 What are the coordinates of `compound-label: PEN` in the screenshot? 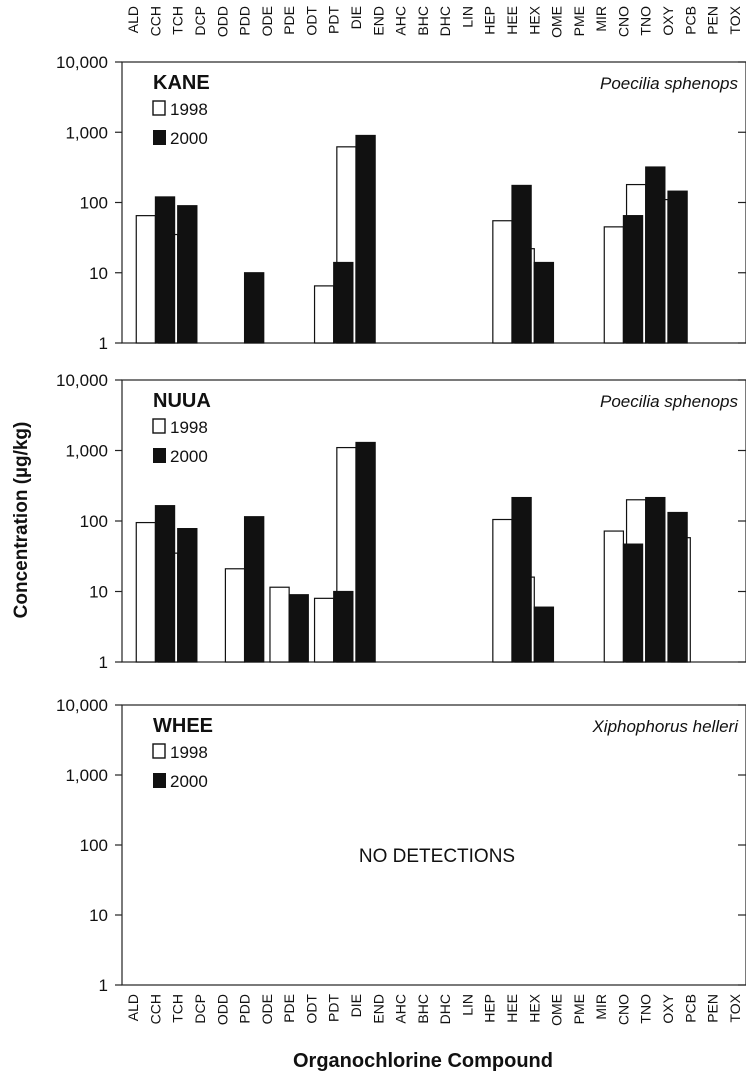 It's located at (713, 20).